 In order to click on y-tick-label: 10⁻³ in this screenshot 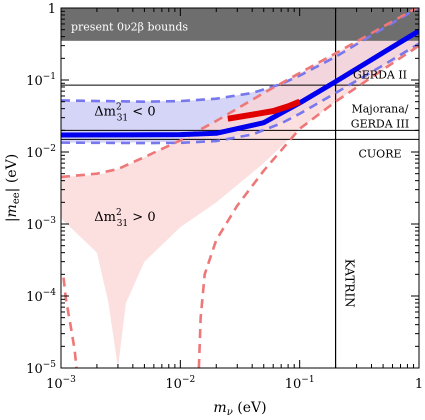, I will do `click(41, 224)`.